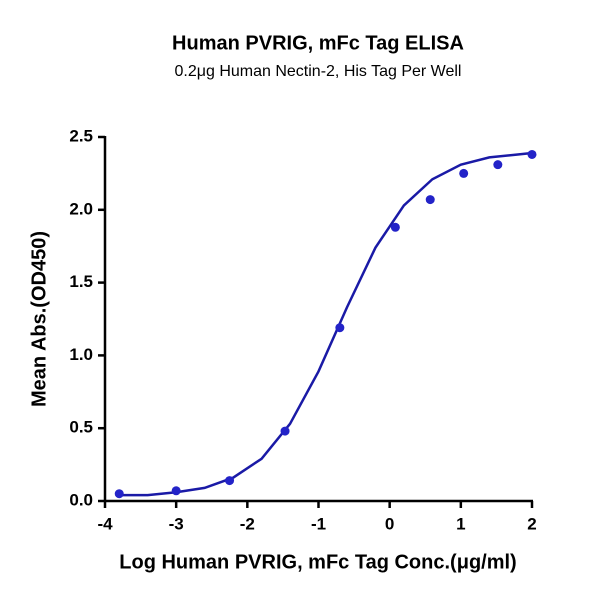 Image resolution: width=600 pixels, height=600 pixels. What do you see at coordinates (39, 319) in the screenshot?
I see `y-axis-label: Mean Abs.(OD450)` at bounding box center [39, 319].